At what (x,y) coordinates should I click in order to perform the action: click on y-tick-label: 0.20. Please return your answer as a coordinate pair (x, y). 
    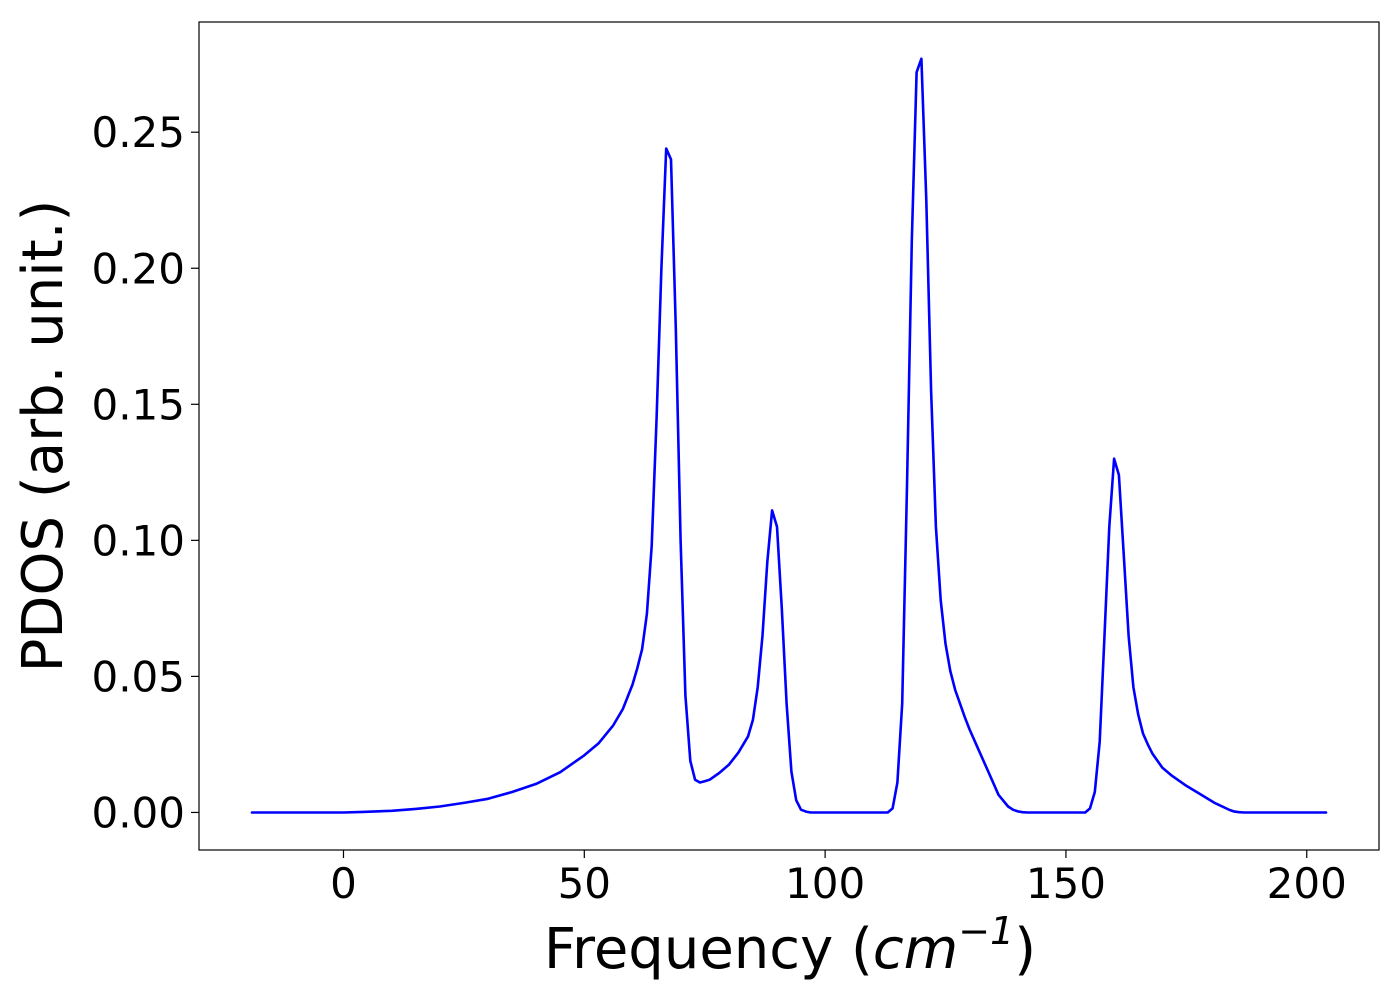
    Looking at the image, I should click on (138, 268).